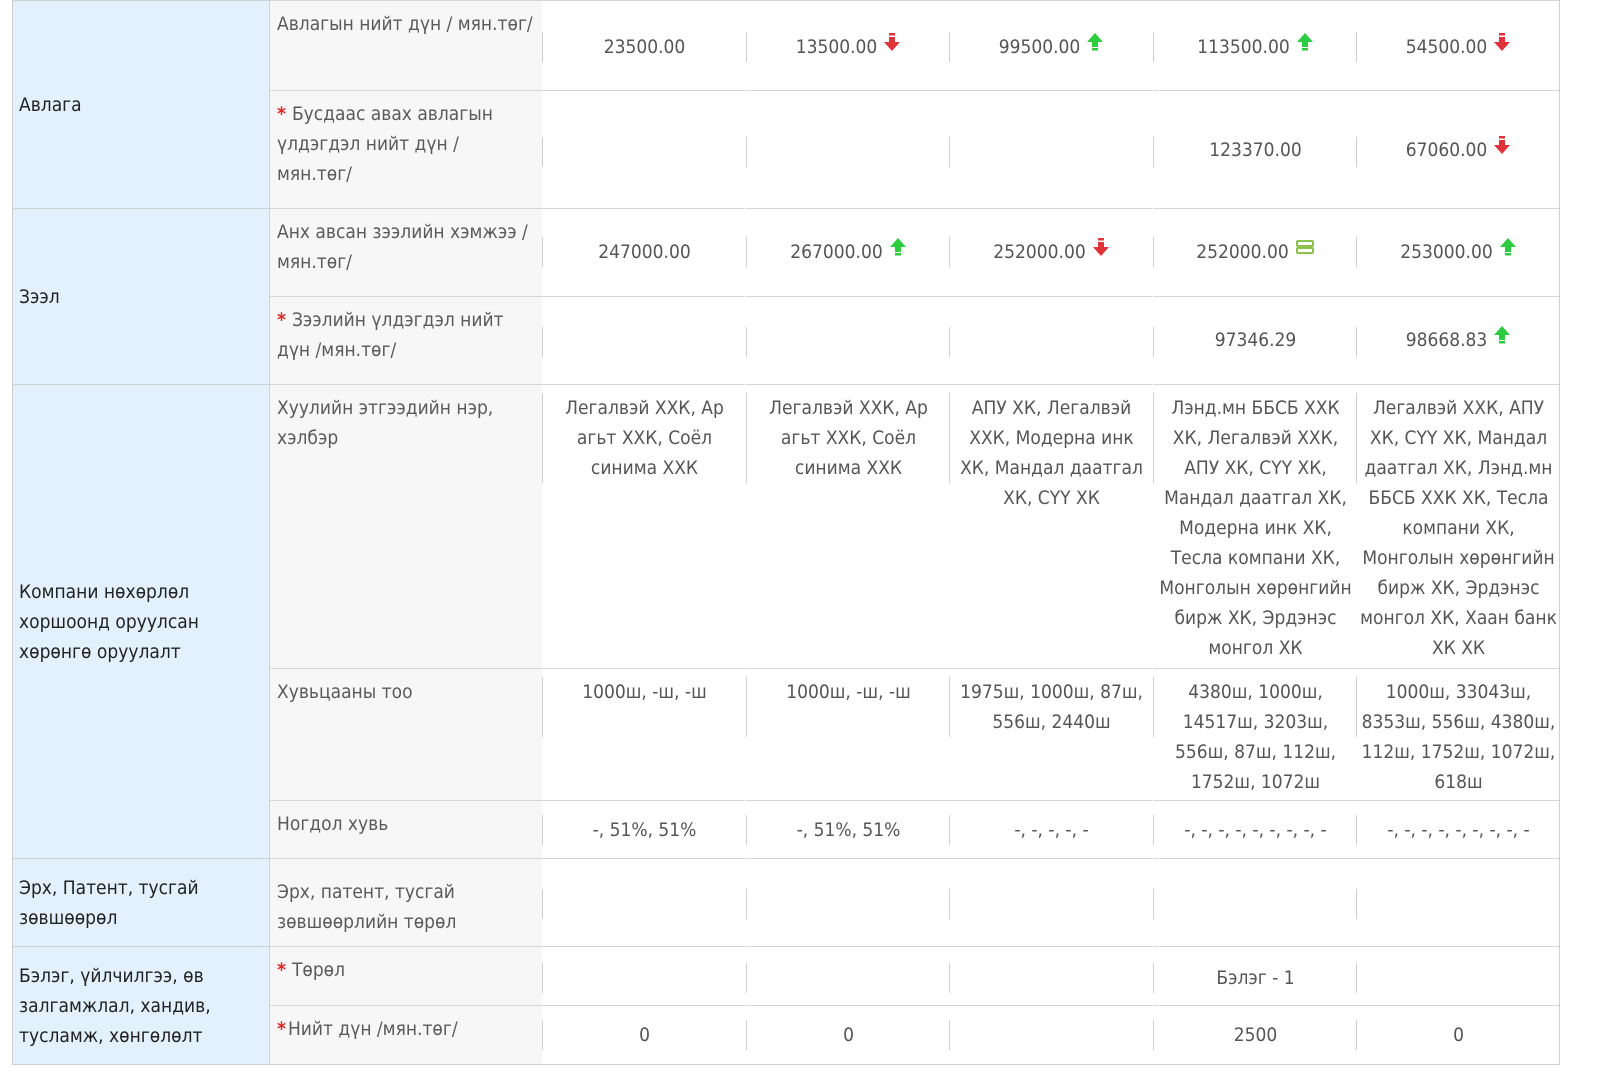  Describe the element at coordinates (1457, 149) in the screenshot. I see `value-cell: 67060.00` at that location.